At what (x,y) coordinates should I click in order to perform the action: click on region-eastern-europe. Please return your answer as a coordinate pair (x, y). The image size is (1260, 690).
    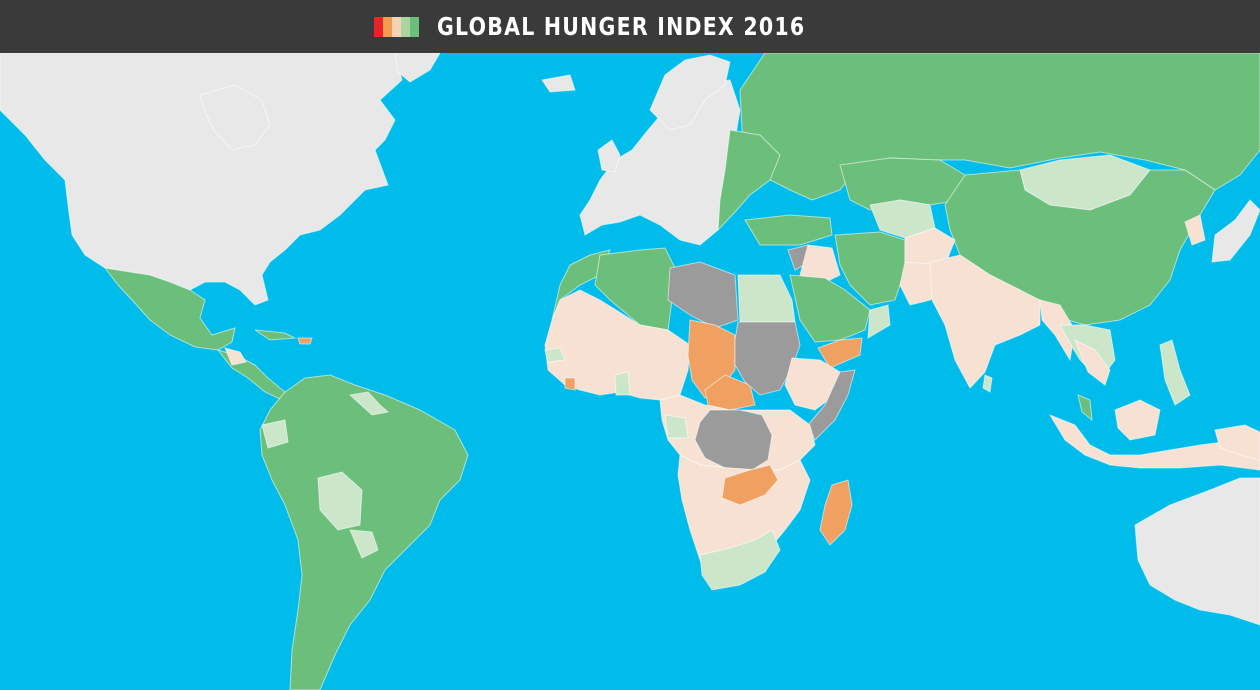
    Looking at the image, I should click on (749, 180).